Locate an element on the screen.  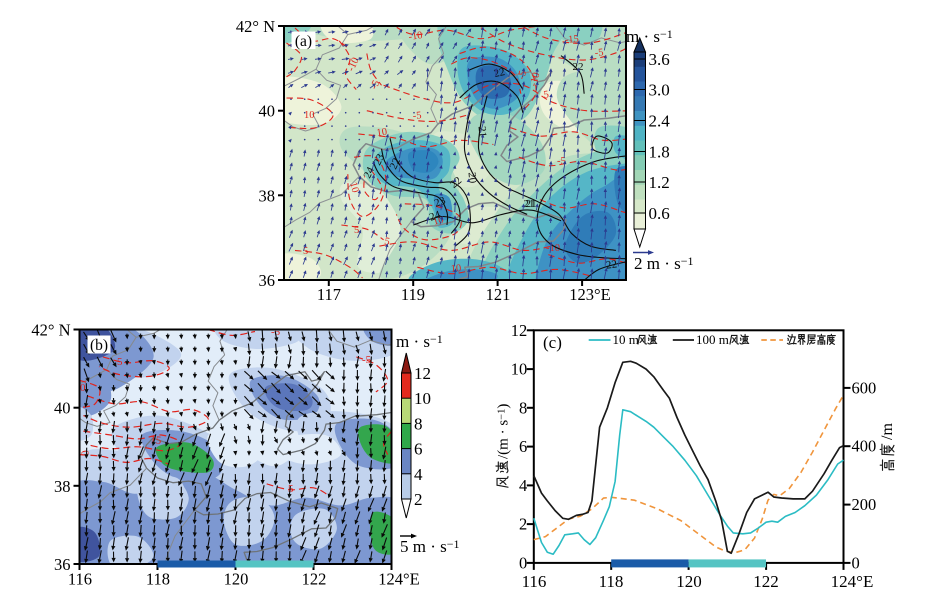
svg-text: 20 is located at coordinates (472, 178).